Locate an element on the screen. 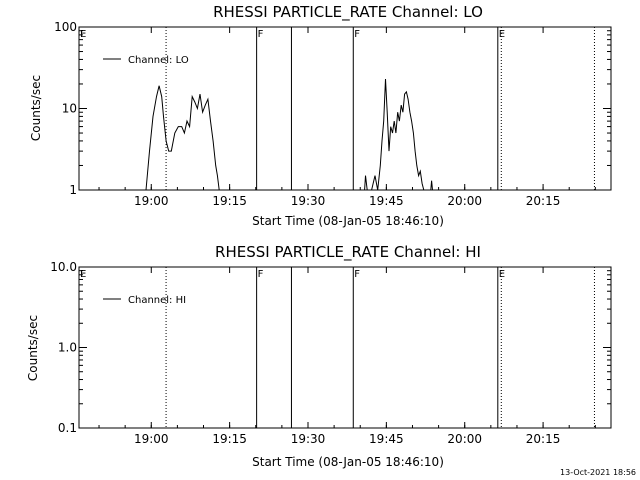 This screenshot has width=640, height=480. chart-title: RHESSI PARTICLE_RATE Channel: HI is located at coordinates (348, 252).